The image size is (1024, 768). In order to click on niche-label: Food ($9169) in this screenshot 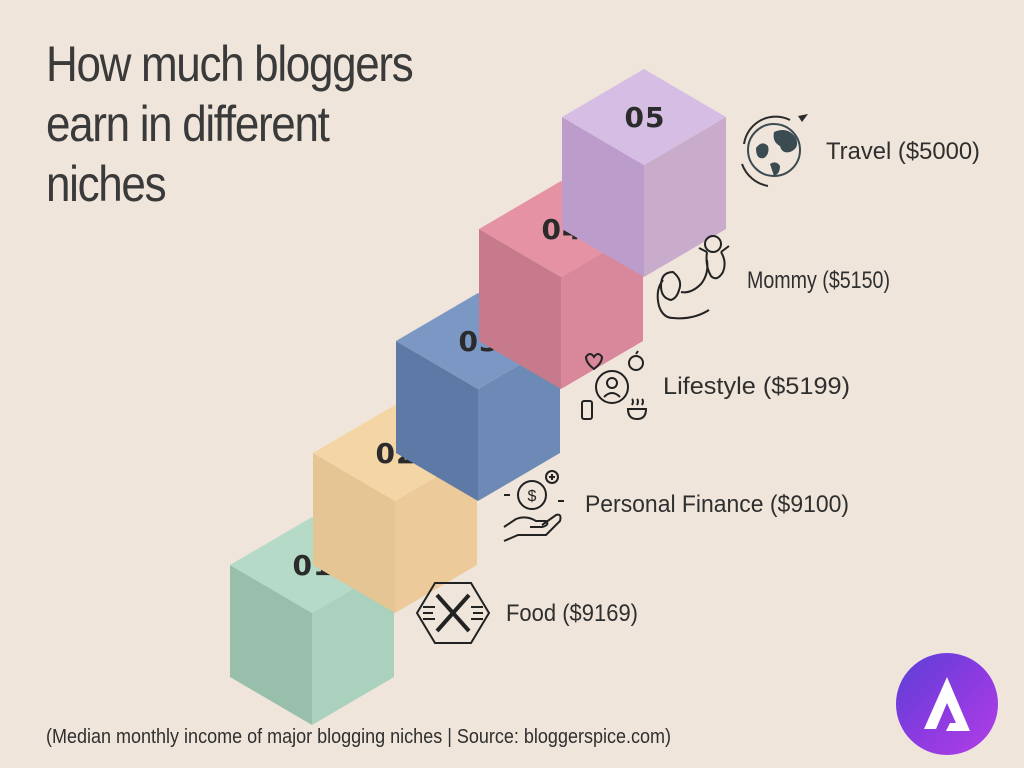, I will do `click(572, 613)`.